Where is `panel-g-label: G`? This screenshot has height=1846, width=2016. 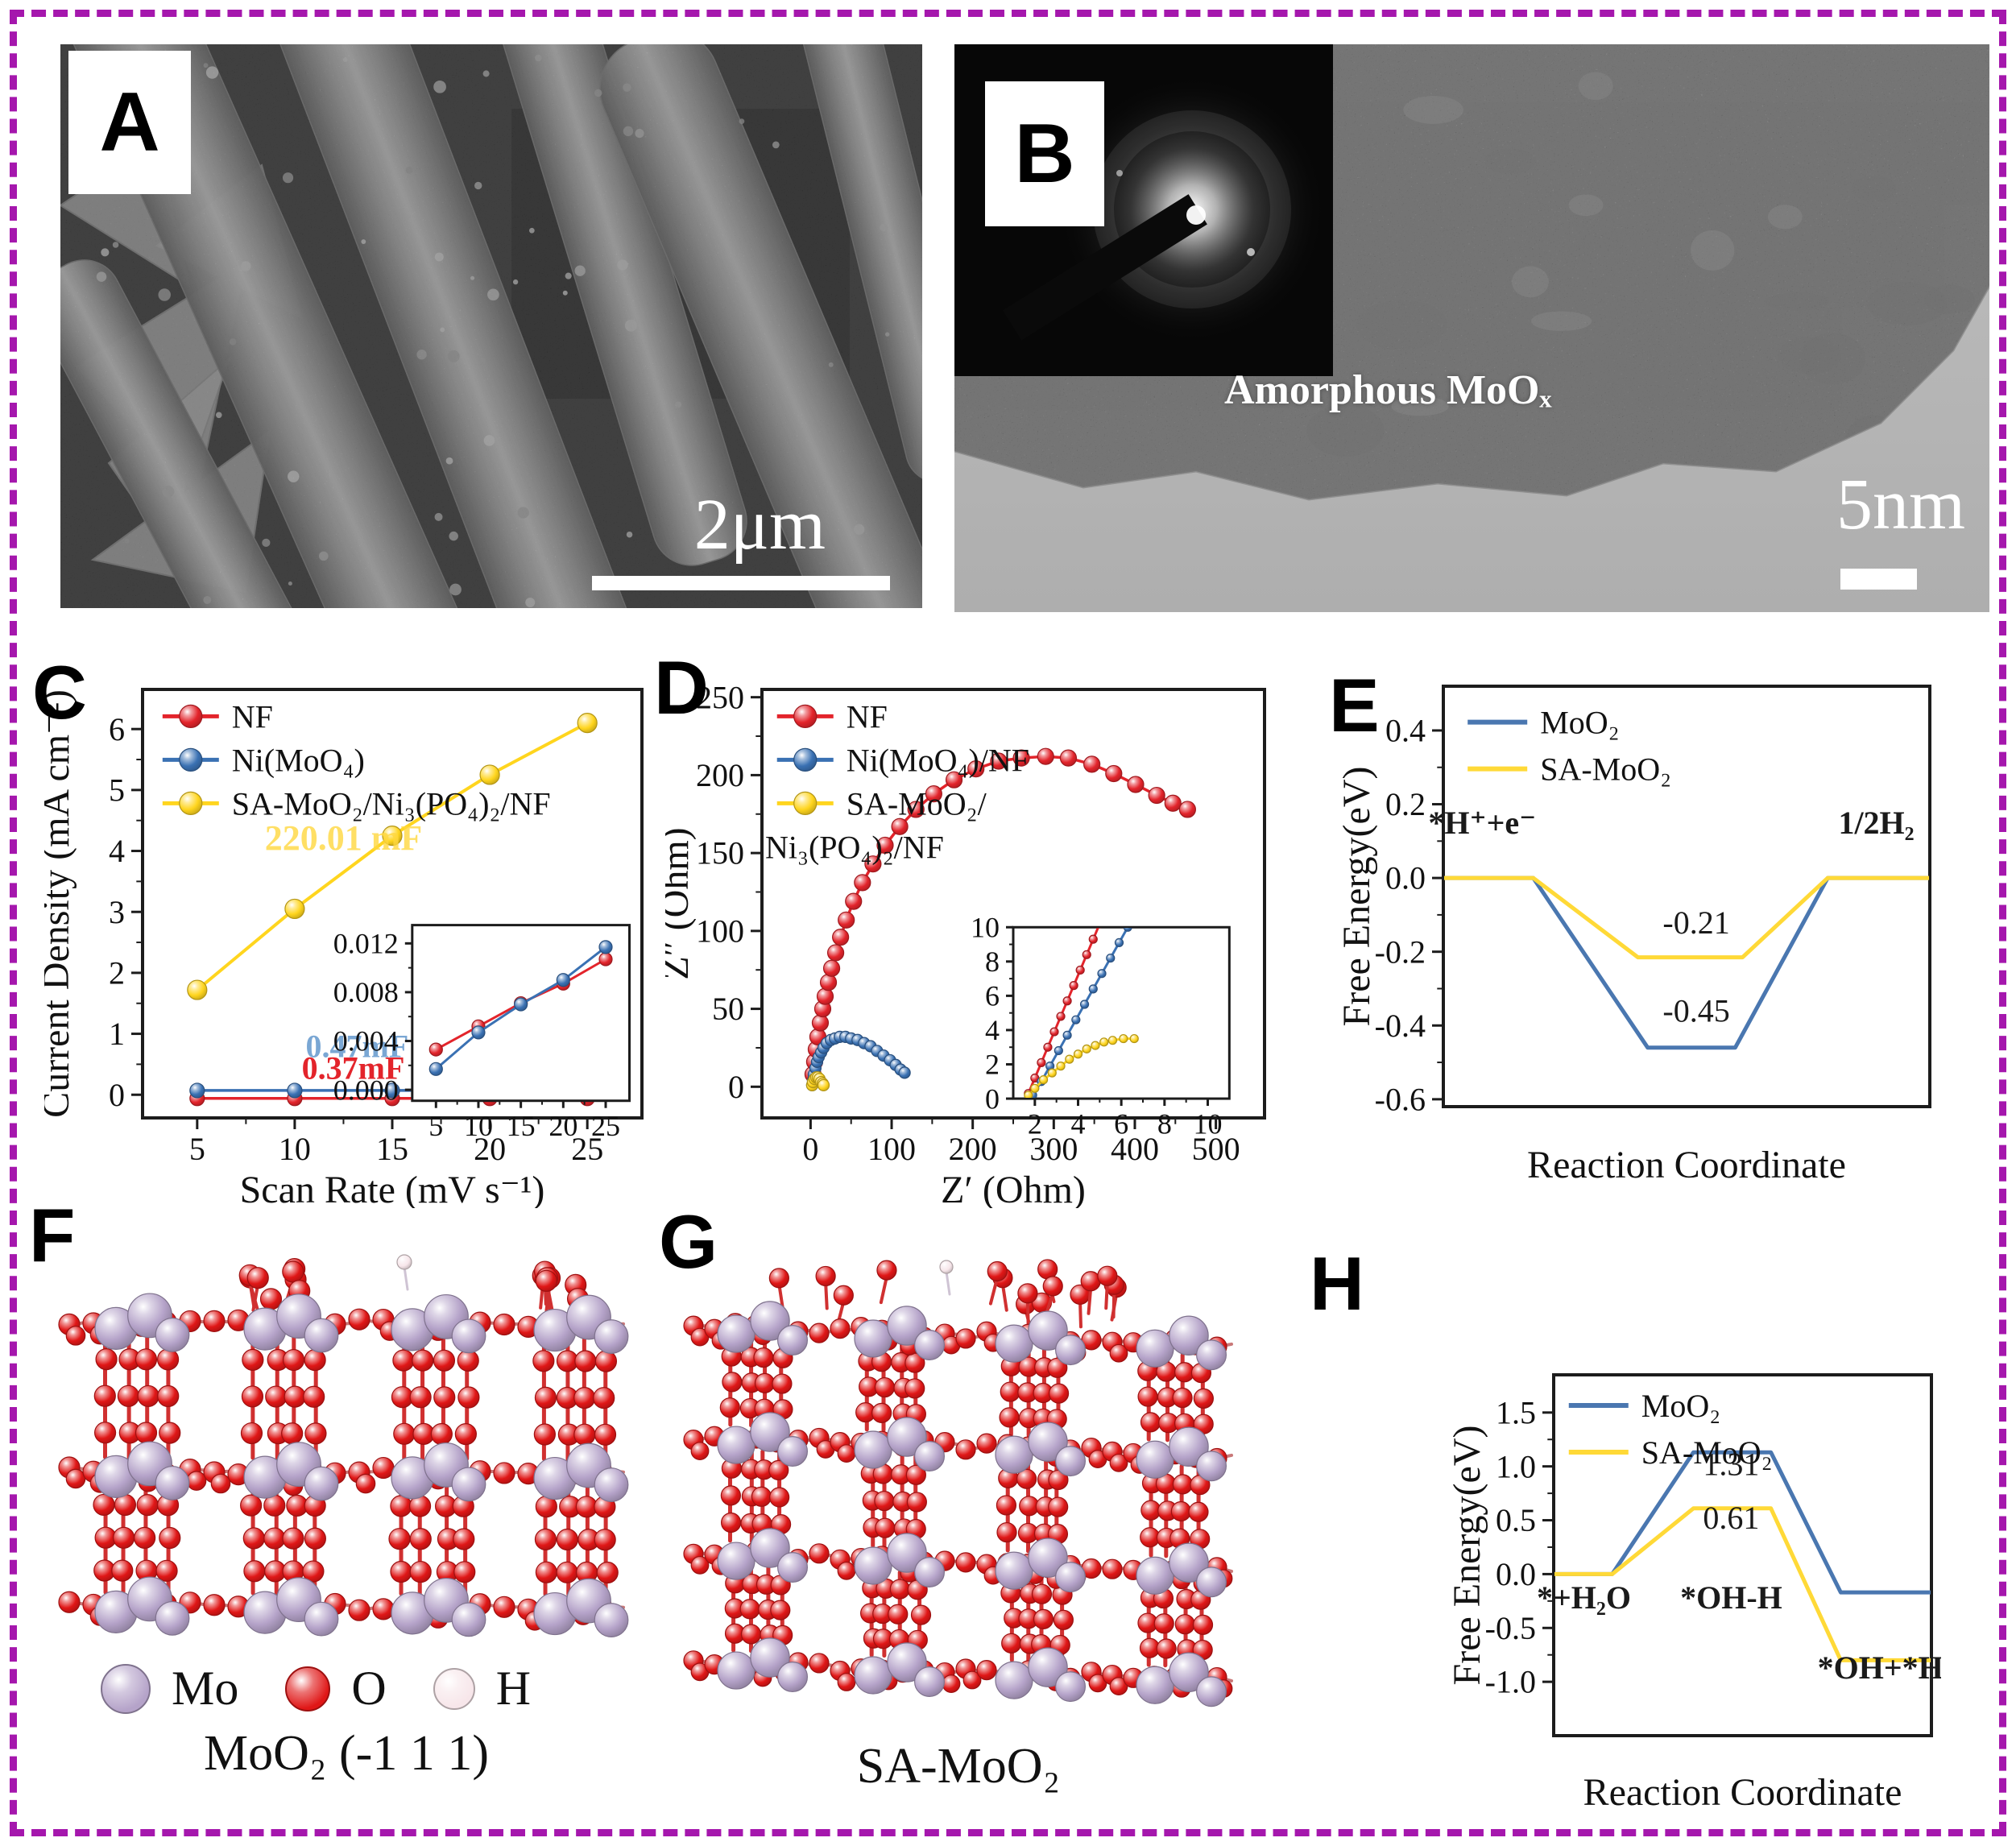 panel-g-label: G is located at coordinates (688, 1241).